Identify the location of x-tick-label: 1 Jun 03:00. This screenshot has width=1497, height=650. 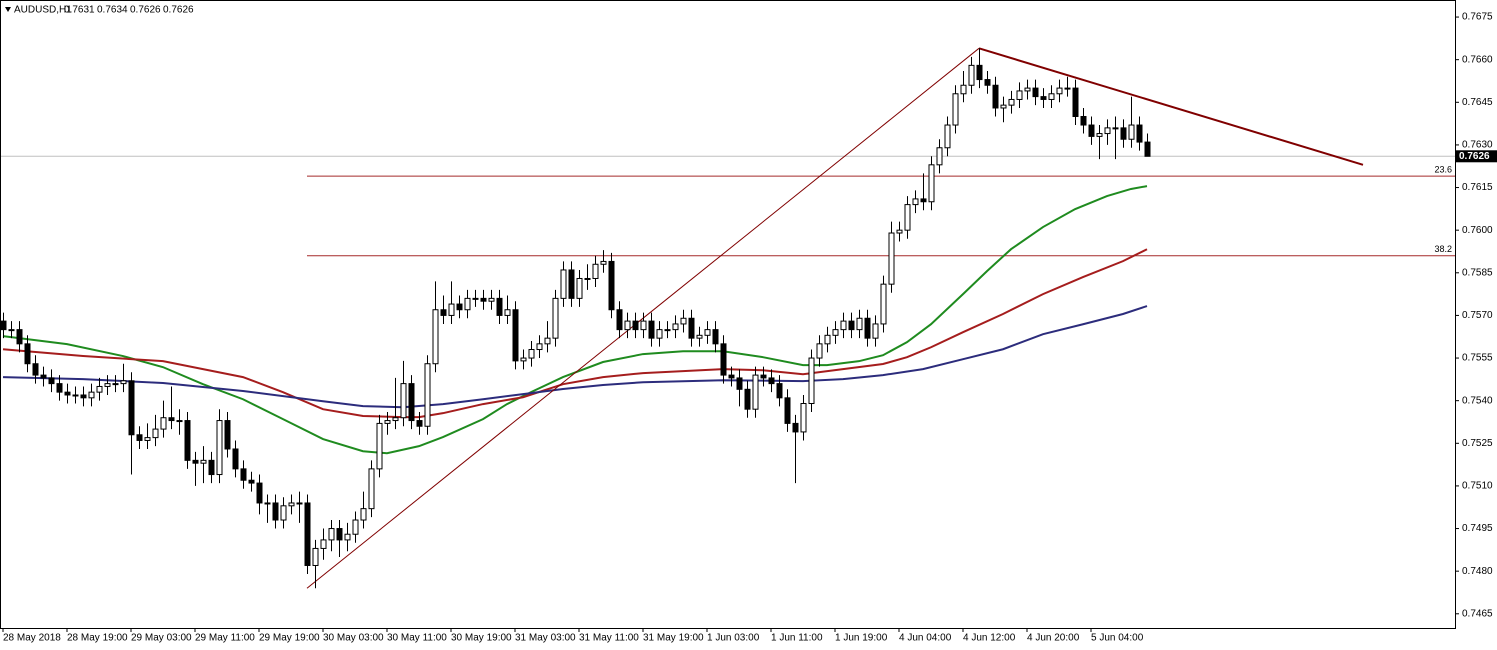
(733, 638).